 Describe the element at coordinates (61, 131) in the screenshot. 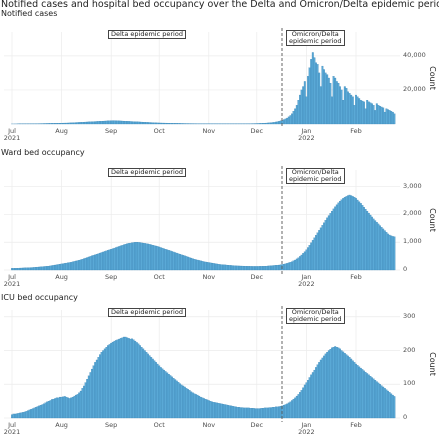

I see `x-tick-label: Aug` at that location.